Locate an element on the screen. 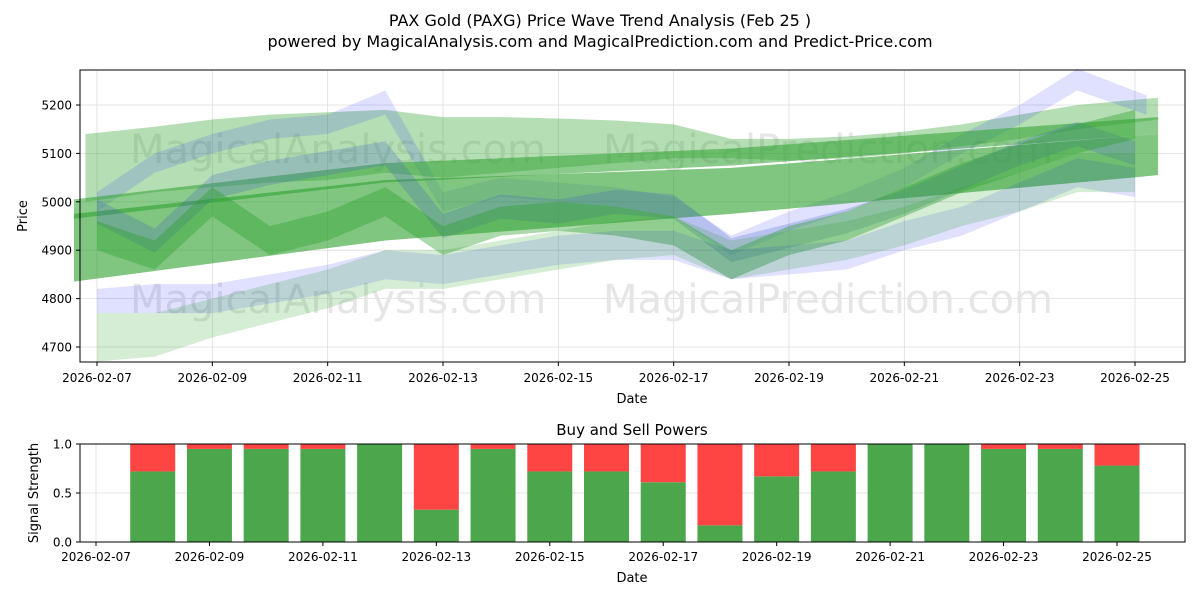  bottom-x-label: Date is located at coordinates (631, 578).